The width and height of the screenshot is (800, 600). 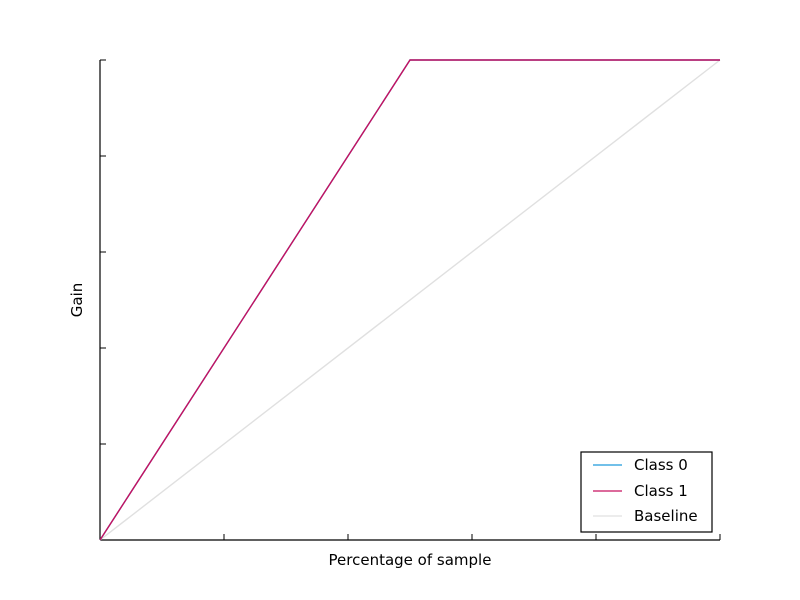 I want to click on x-axis-label: Percentage of sample, so click(x=410, y=560).